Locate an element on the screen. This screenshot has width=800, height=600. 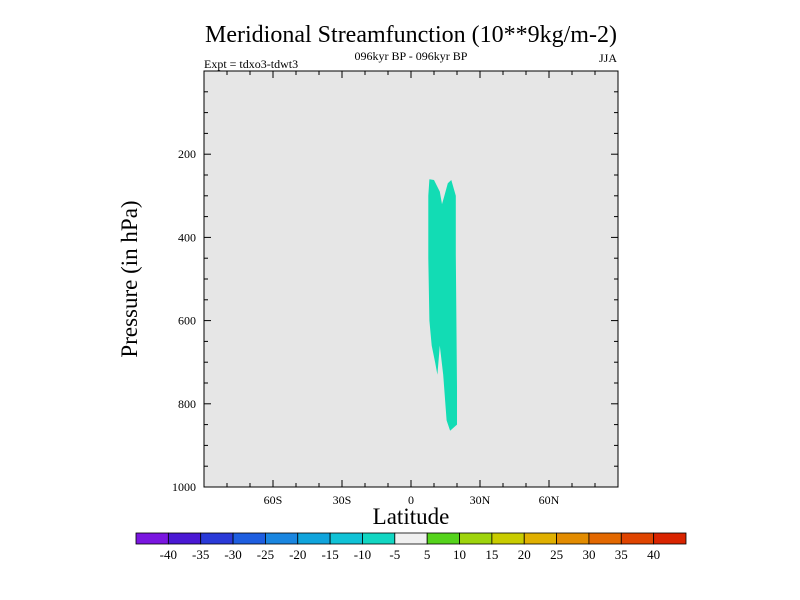
colorbar-label: -35 is located at coordinates (200, 554).